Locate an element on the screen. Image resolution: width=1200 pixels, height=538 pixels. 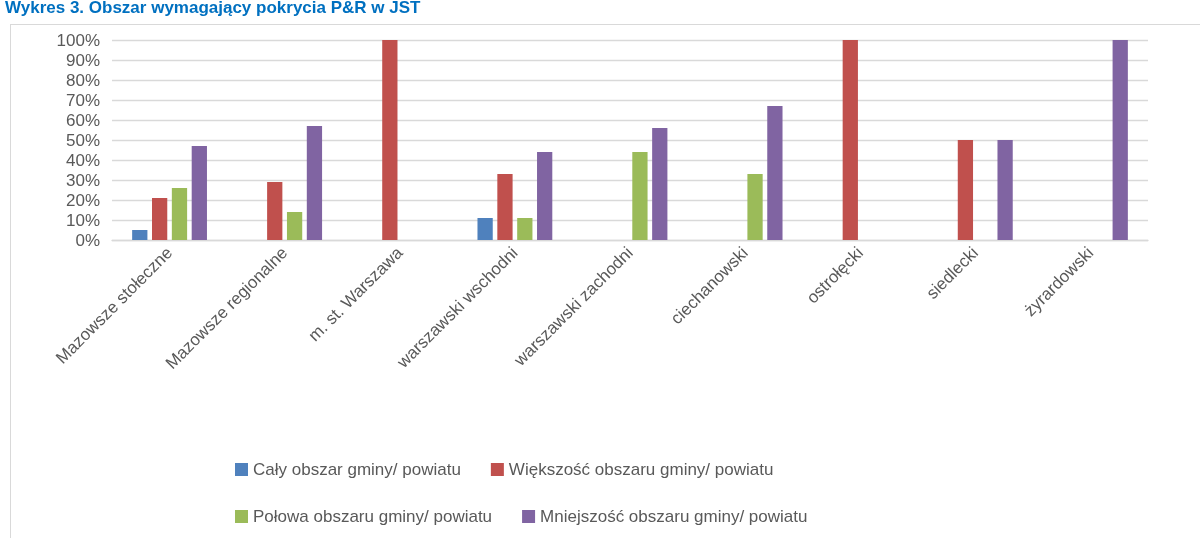
y-tick-label: 50% is located at coordinates (82, 140).